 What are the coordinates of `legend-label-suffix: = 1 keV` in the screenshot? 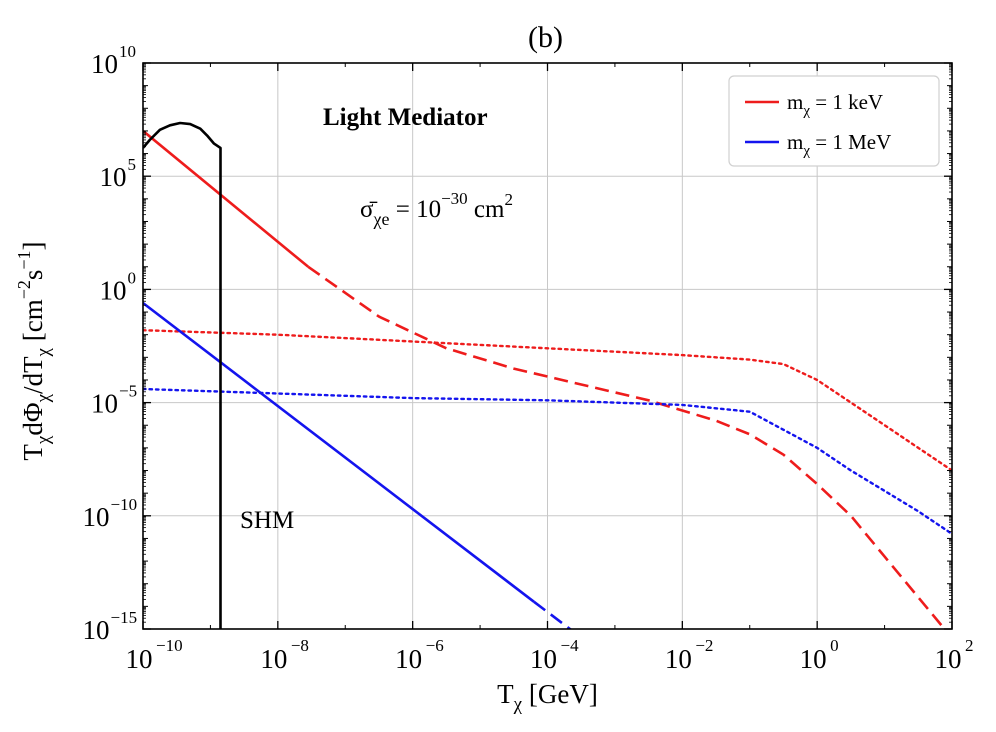 It's located at (846, 102).